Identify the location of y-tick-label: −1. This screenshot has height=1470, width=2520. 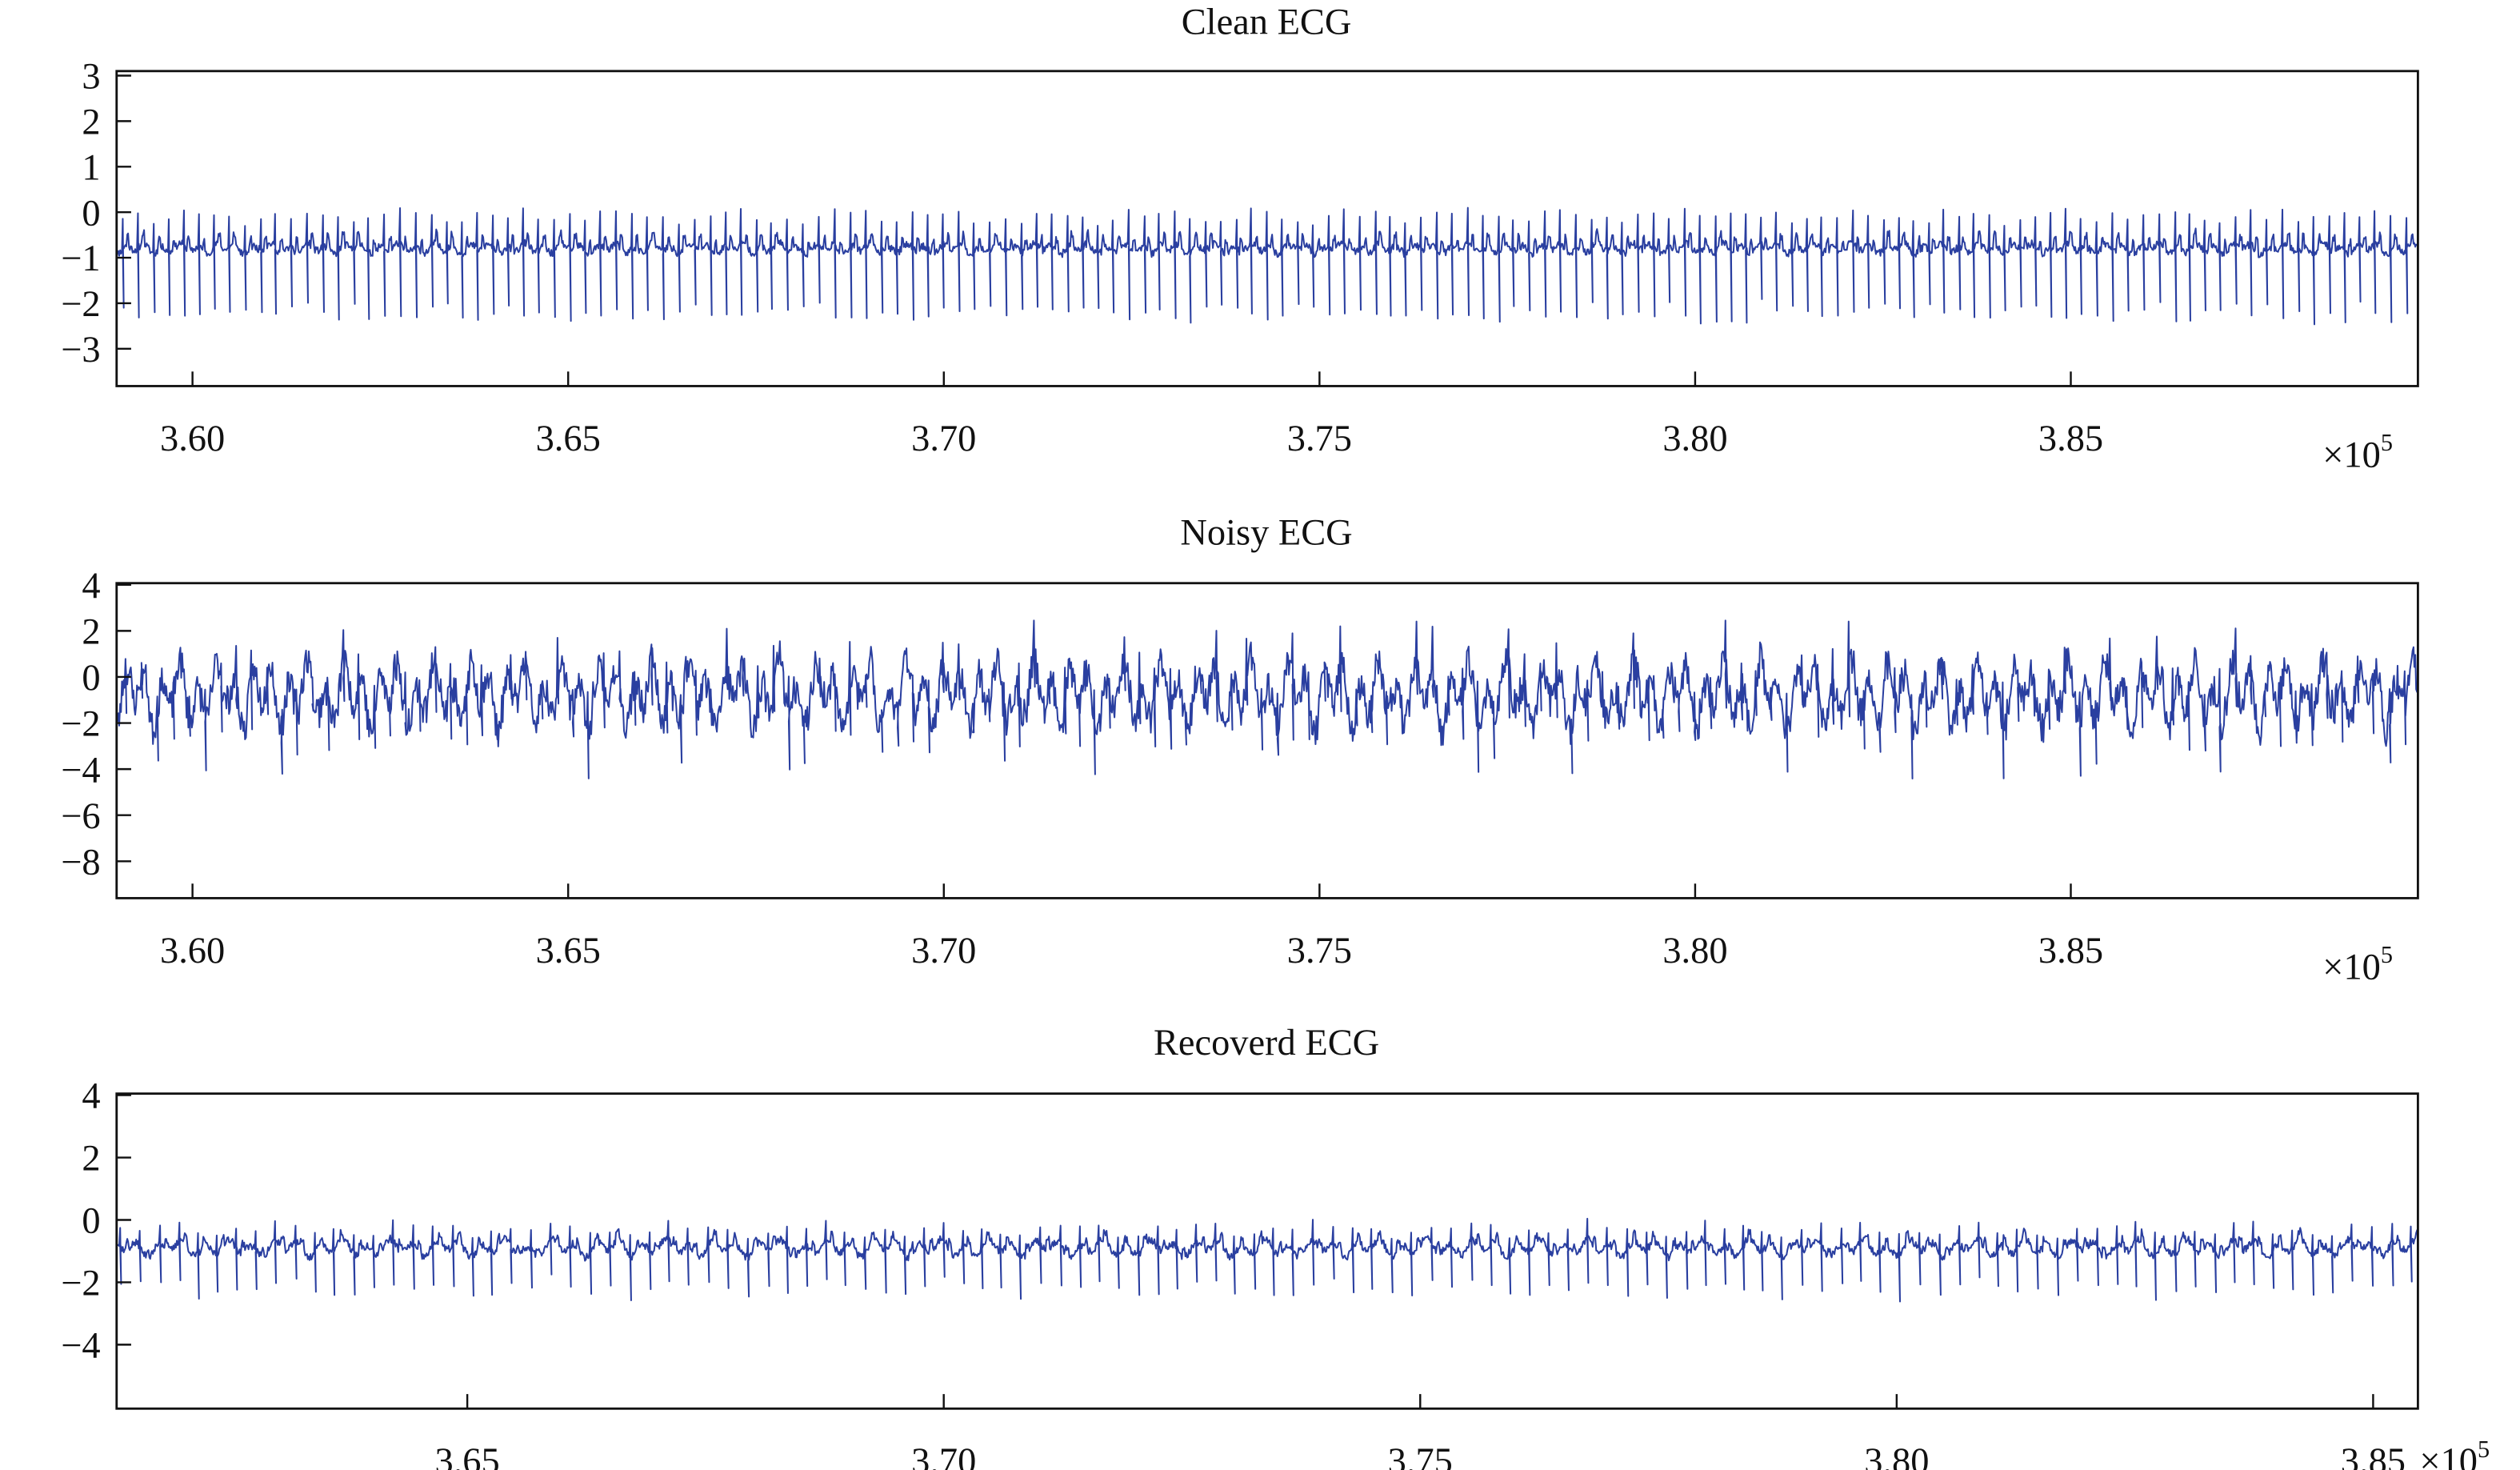
(80, 258).